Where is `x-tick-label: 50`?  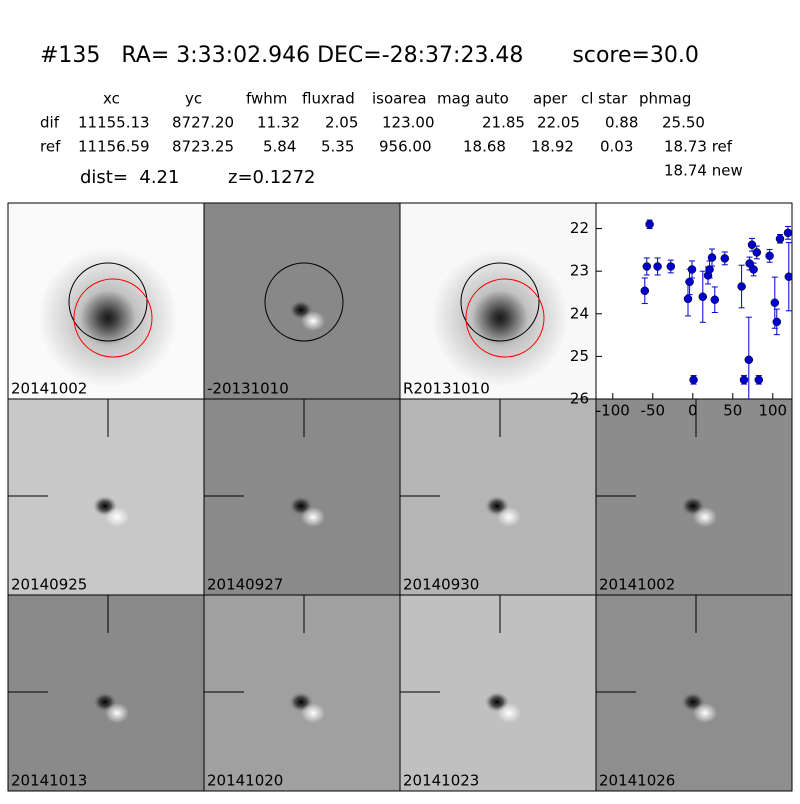
x-tick-label: 50 is located at coordinates (732, 411).